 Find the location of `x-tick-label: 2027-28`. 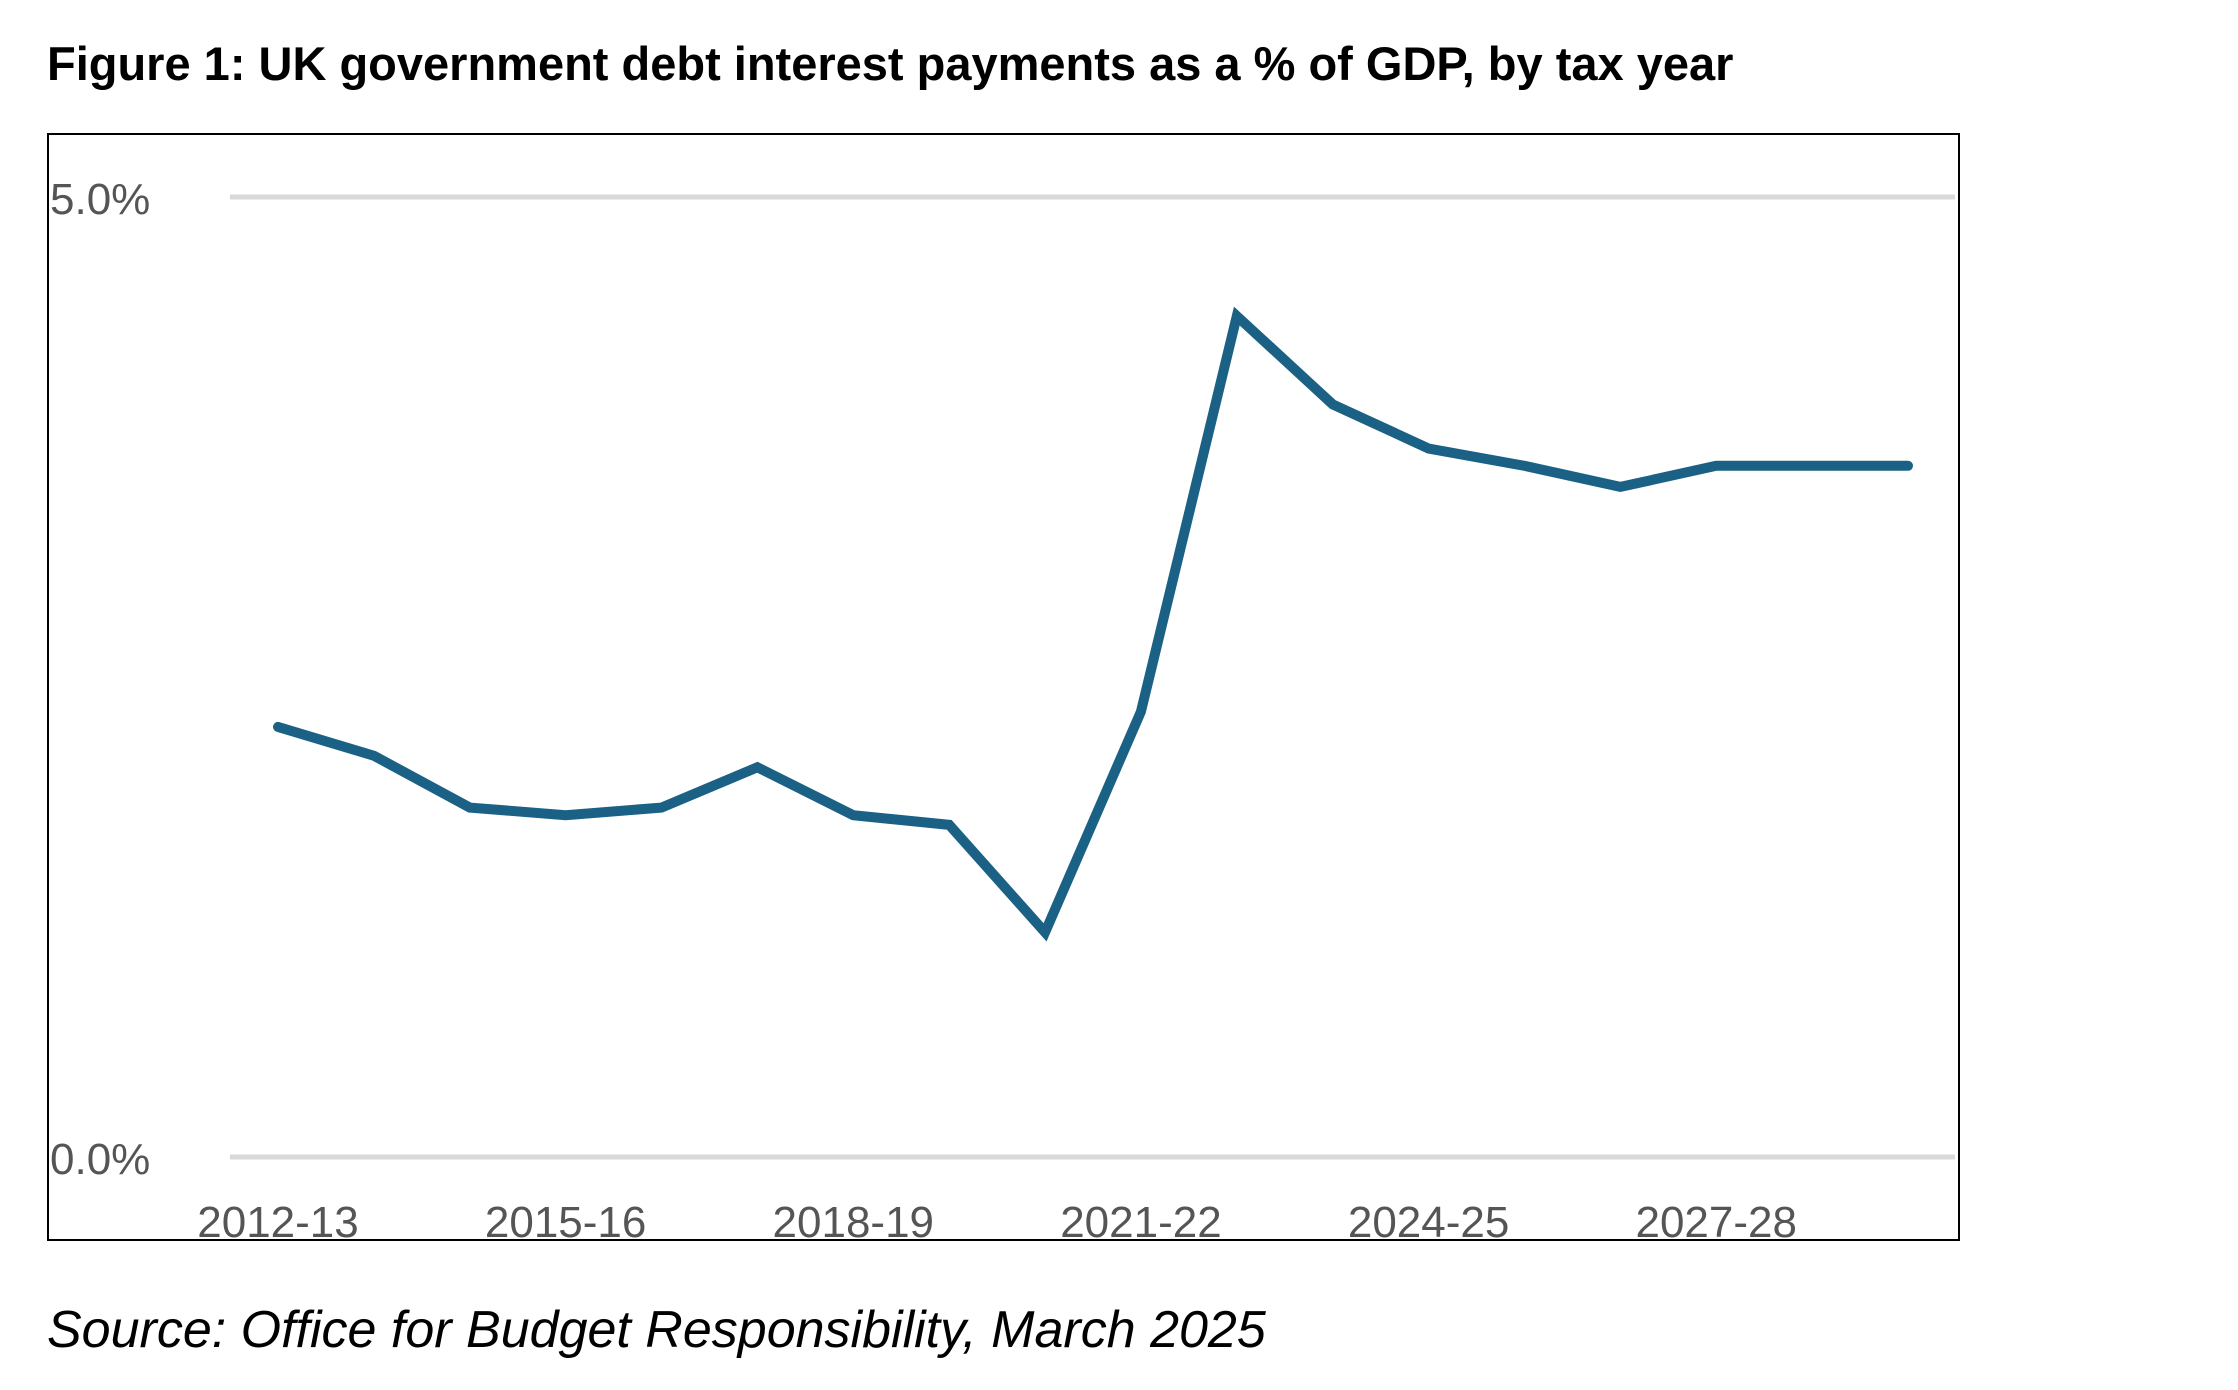

x-tick-label: 2027-28 is located at coordinates (1715, 1222).